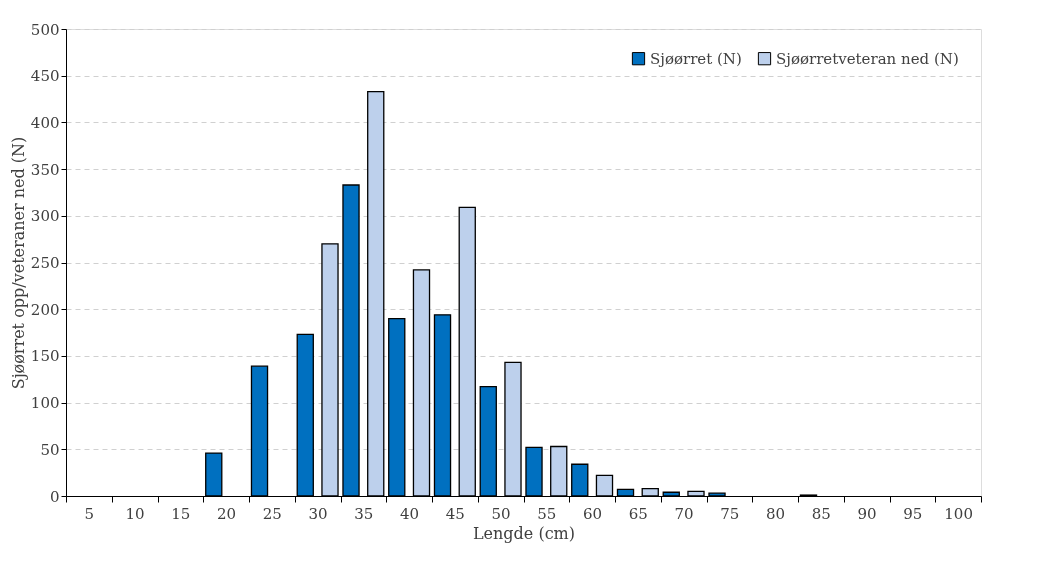 This screenshot has width=1040, height=572. Describe the element at coordinates (227, 513) in the screenshot. I see `x-tick-label: 20` at that location.